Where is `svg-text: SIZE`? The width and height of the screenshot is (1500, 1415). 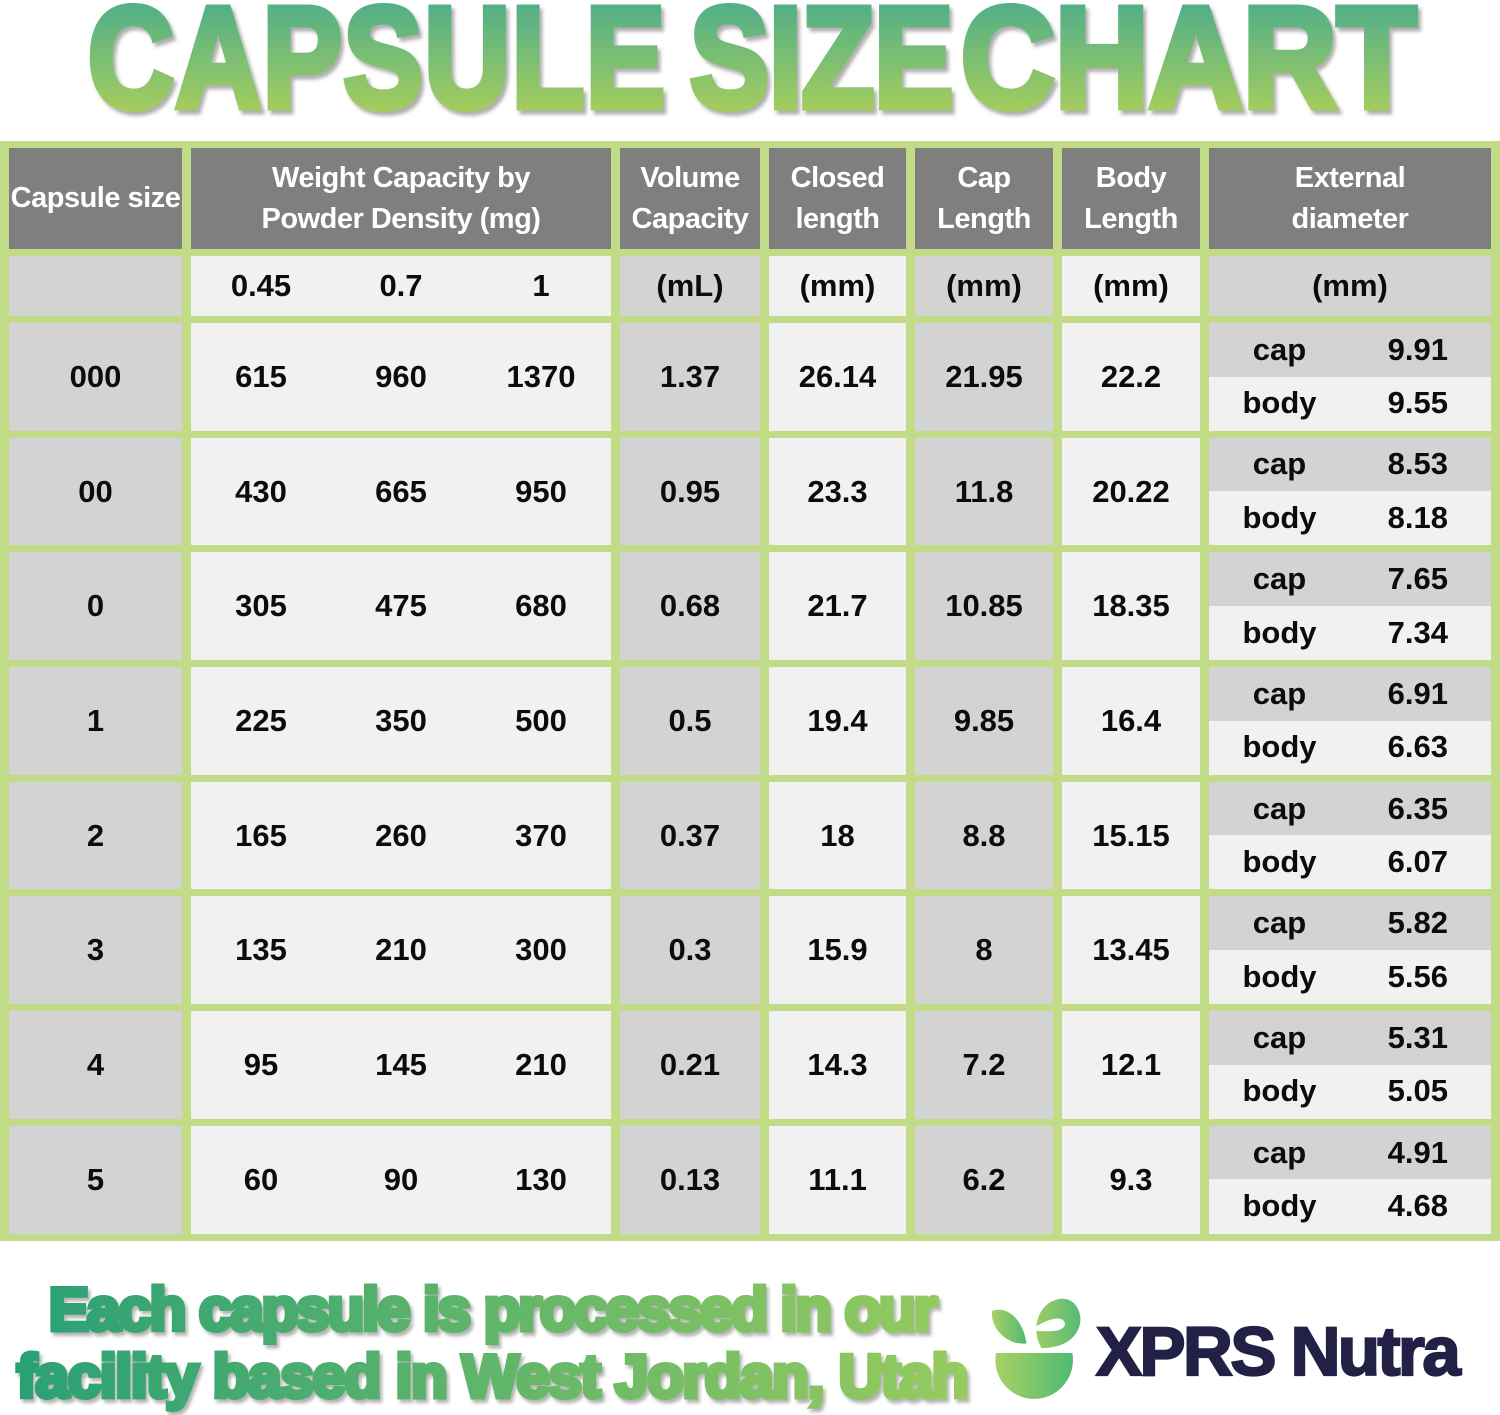 svg-text: SIZE is located at coordinates (821, 67).